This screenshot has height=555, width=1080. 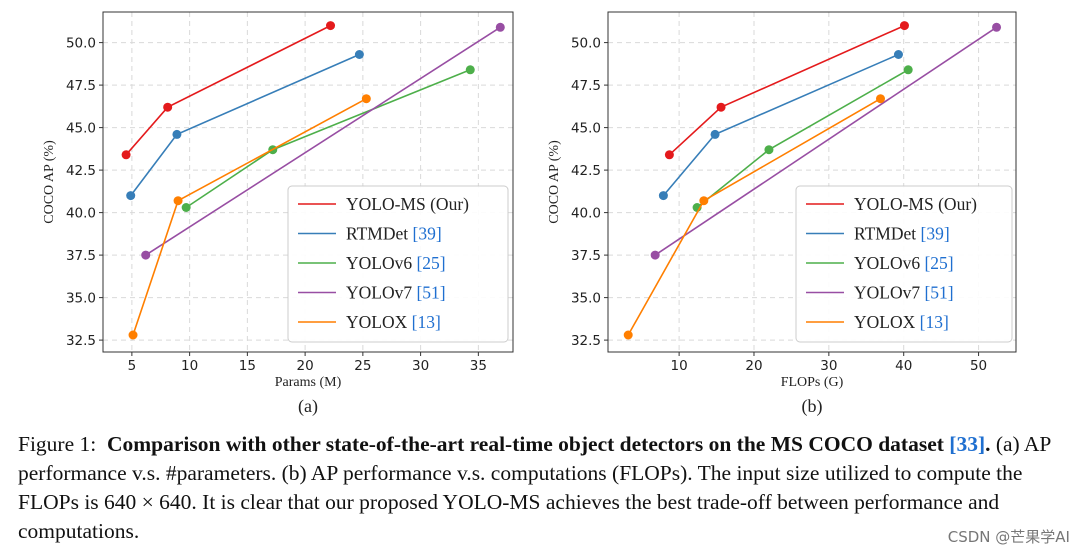 What do you see at coordinates (132, 366) in the screenshot?
I see `x-tick-label: 5` at bounding box center [132, 366].